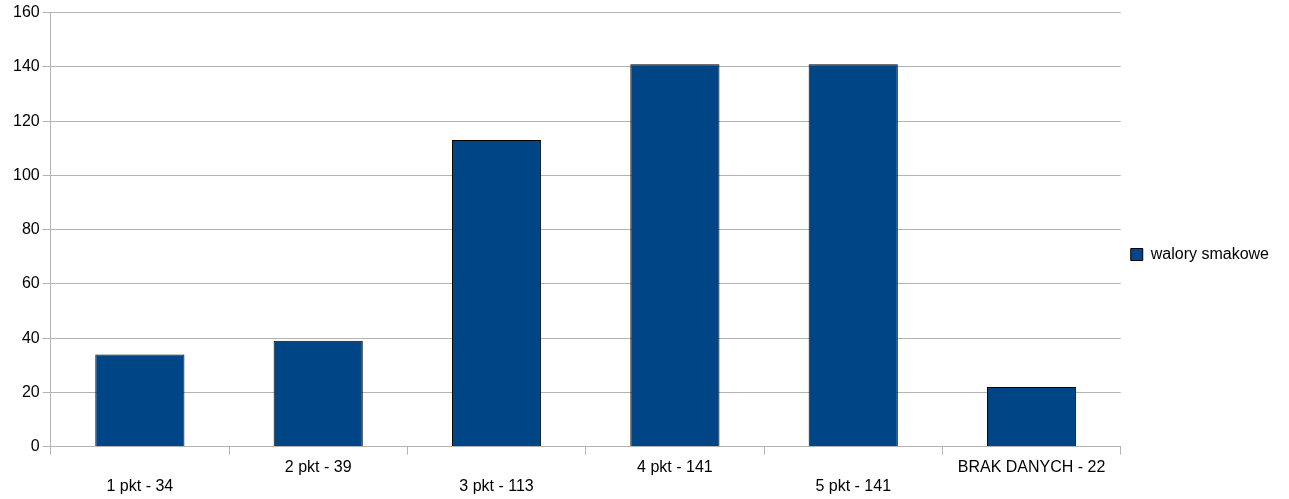 The image size is (1289, 499). Describe the element at coordinates (1209, 253) in the screenshot. I see `legend-label: walory smakowe` at that location.